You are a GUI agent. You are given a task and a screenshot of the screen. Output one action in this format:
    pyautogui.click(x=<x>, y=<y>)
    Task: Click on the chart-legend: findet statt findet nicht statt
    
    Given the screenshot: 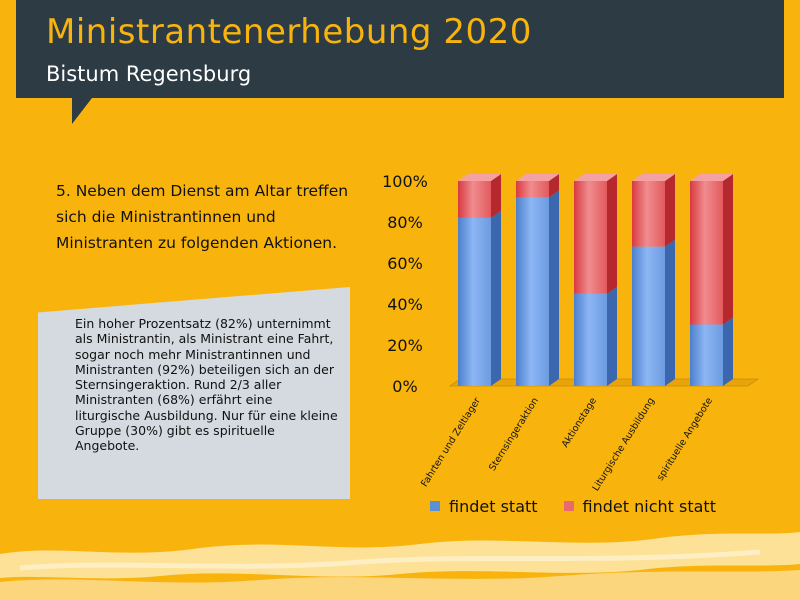 What is the action you would take?
    pyautogui.click(x=586, y=506)
    